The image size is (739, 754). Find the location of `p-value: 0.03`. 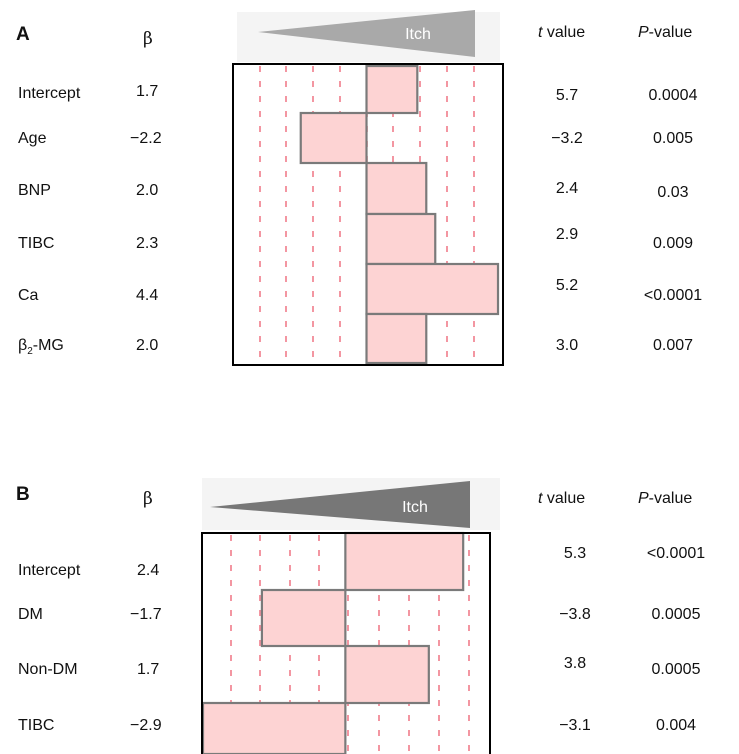

p-value: 0.03 is located at coordinates (673, 192).